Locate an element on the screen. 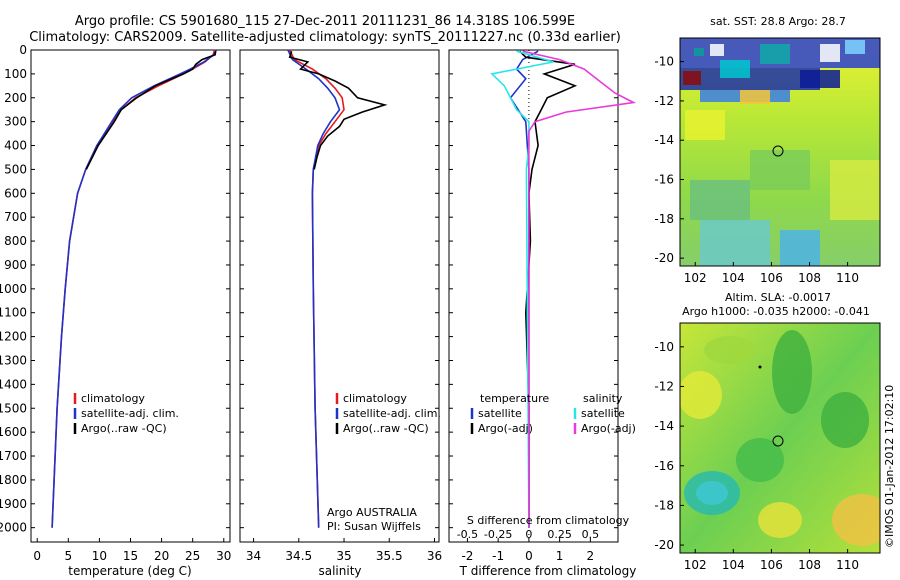 The image size is (900, 580). sla-lat-tick-label: -18 is located at coordinates (664, 505).